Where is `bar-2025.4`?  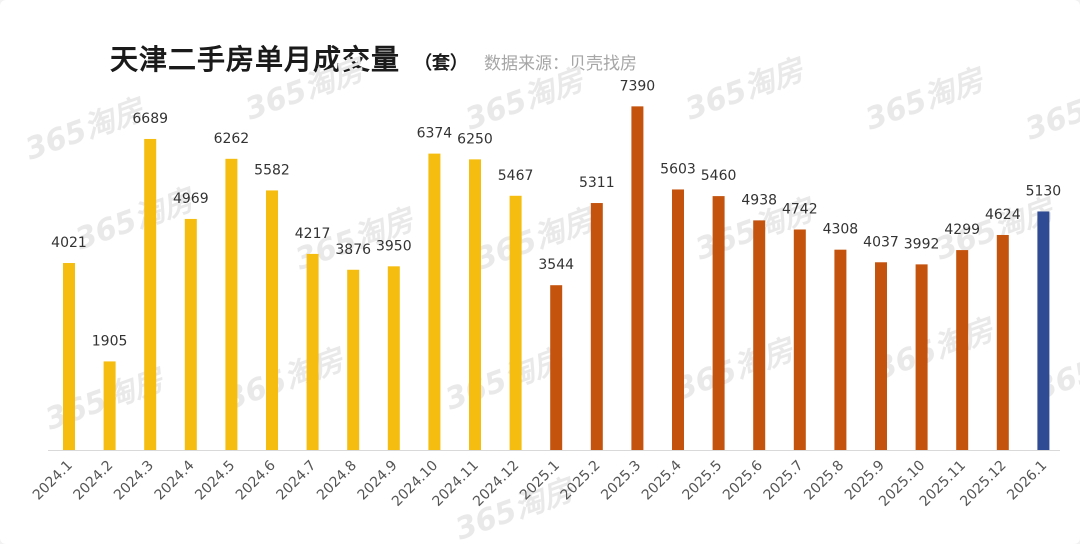 bar-2025.4 is located at coordinates (678, 319).